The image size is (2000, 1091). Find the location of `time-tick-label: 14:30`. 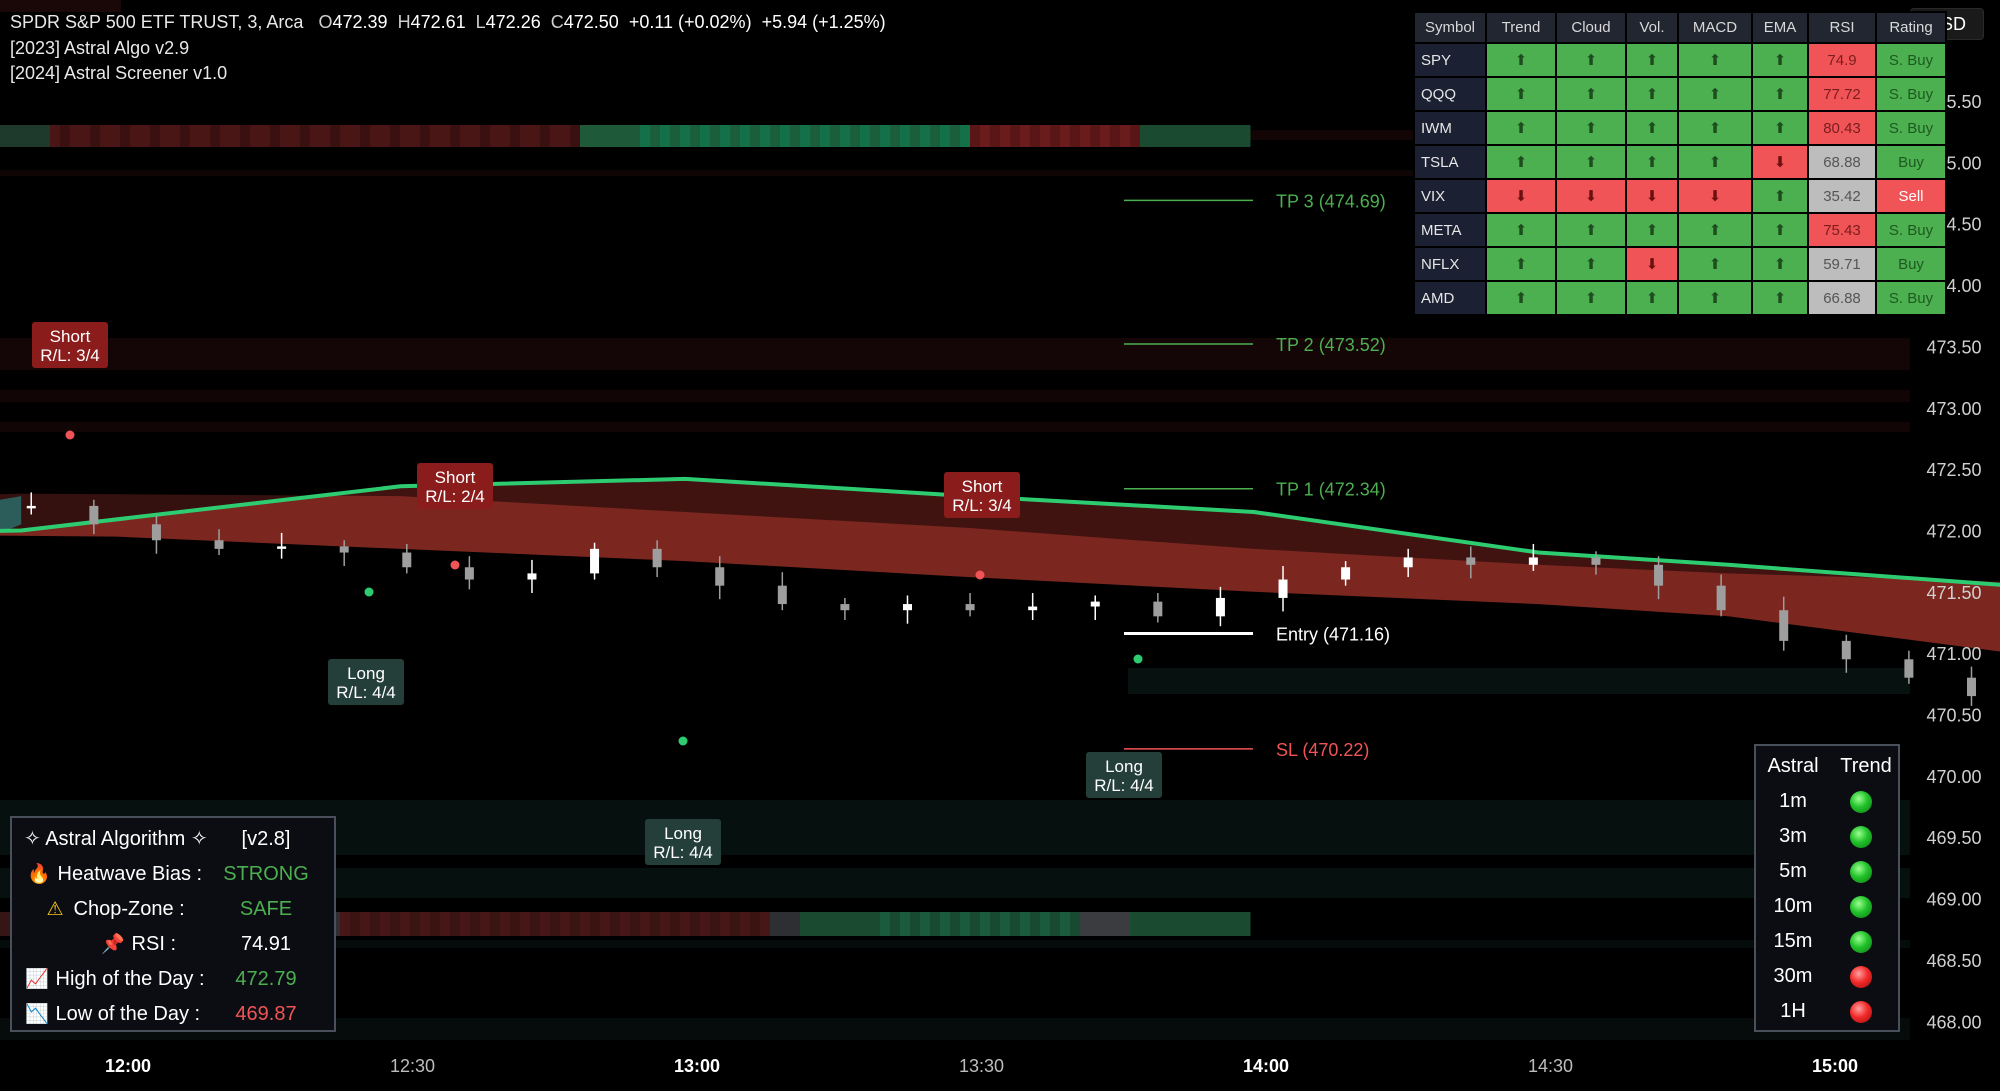

time-tick-label: 14:30 is located at coordinates (1550, 1066).